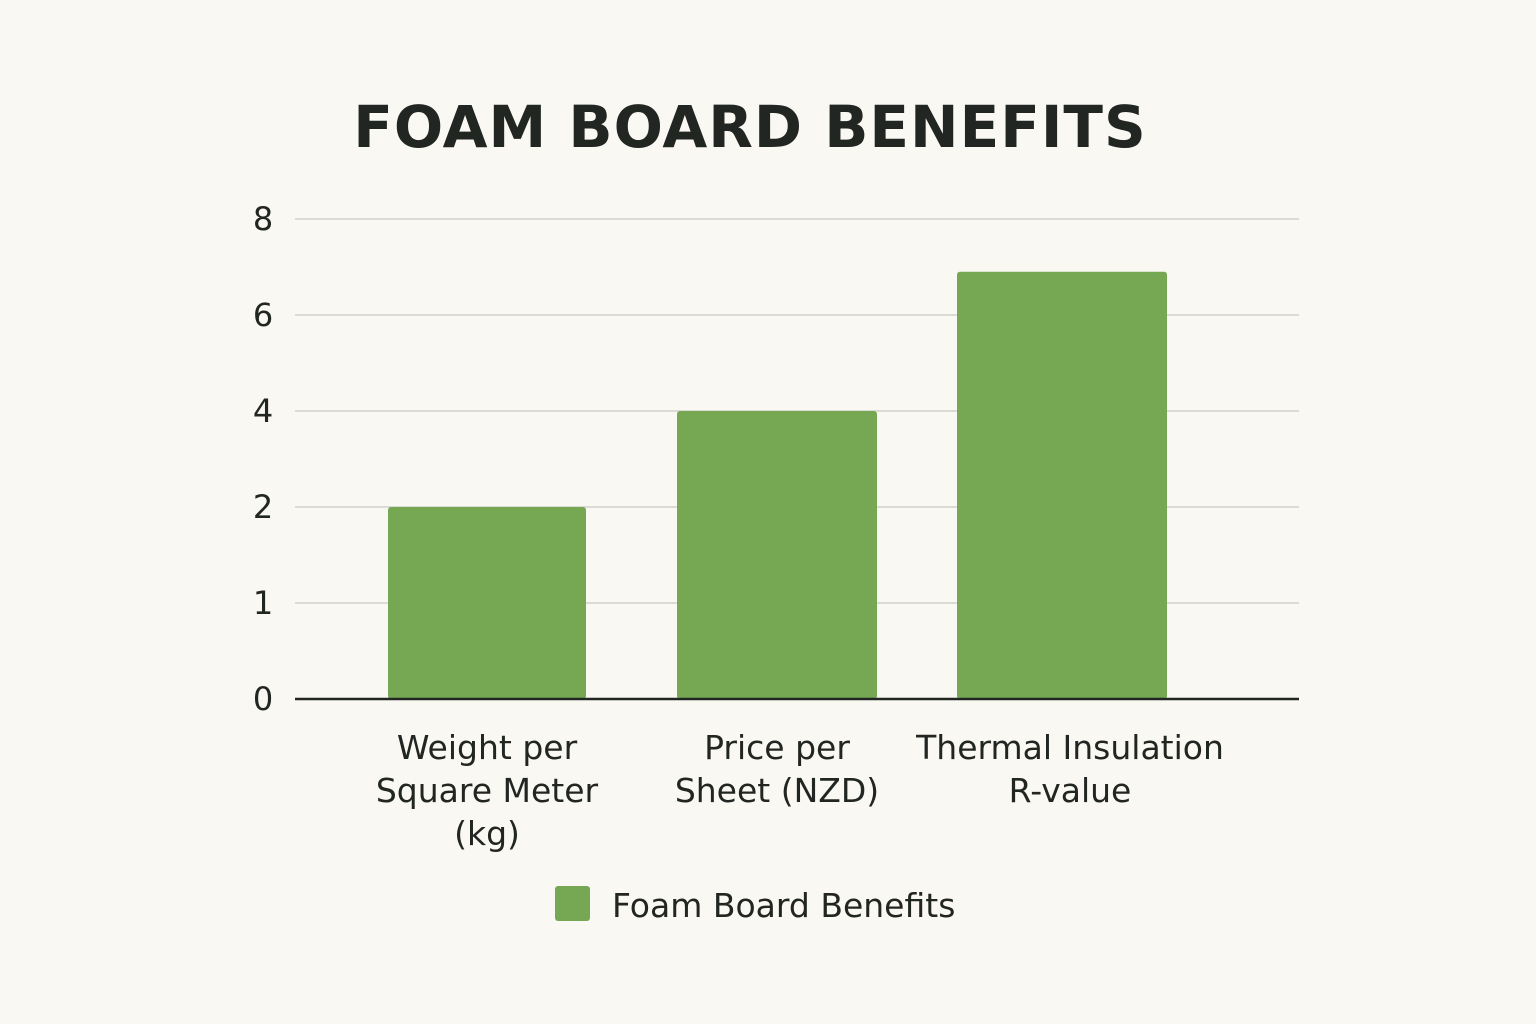  What do you see at coordinates (777, 769) in the screenshot?
I see `x-category-label: Price per Sheet (NZD)` at bounding box center [777, 769].